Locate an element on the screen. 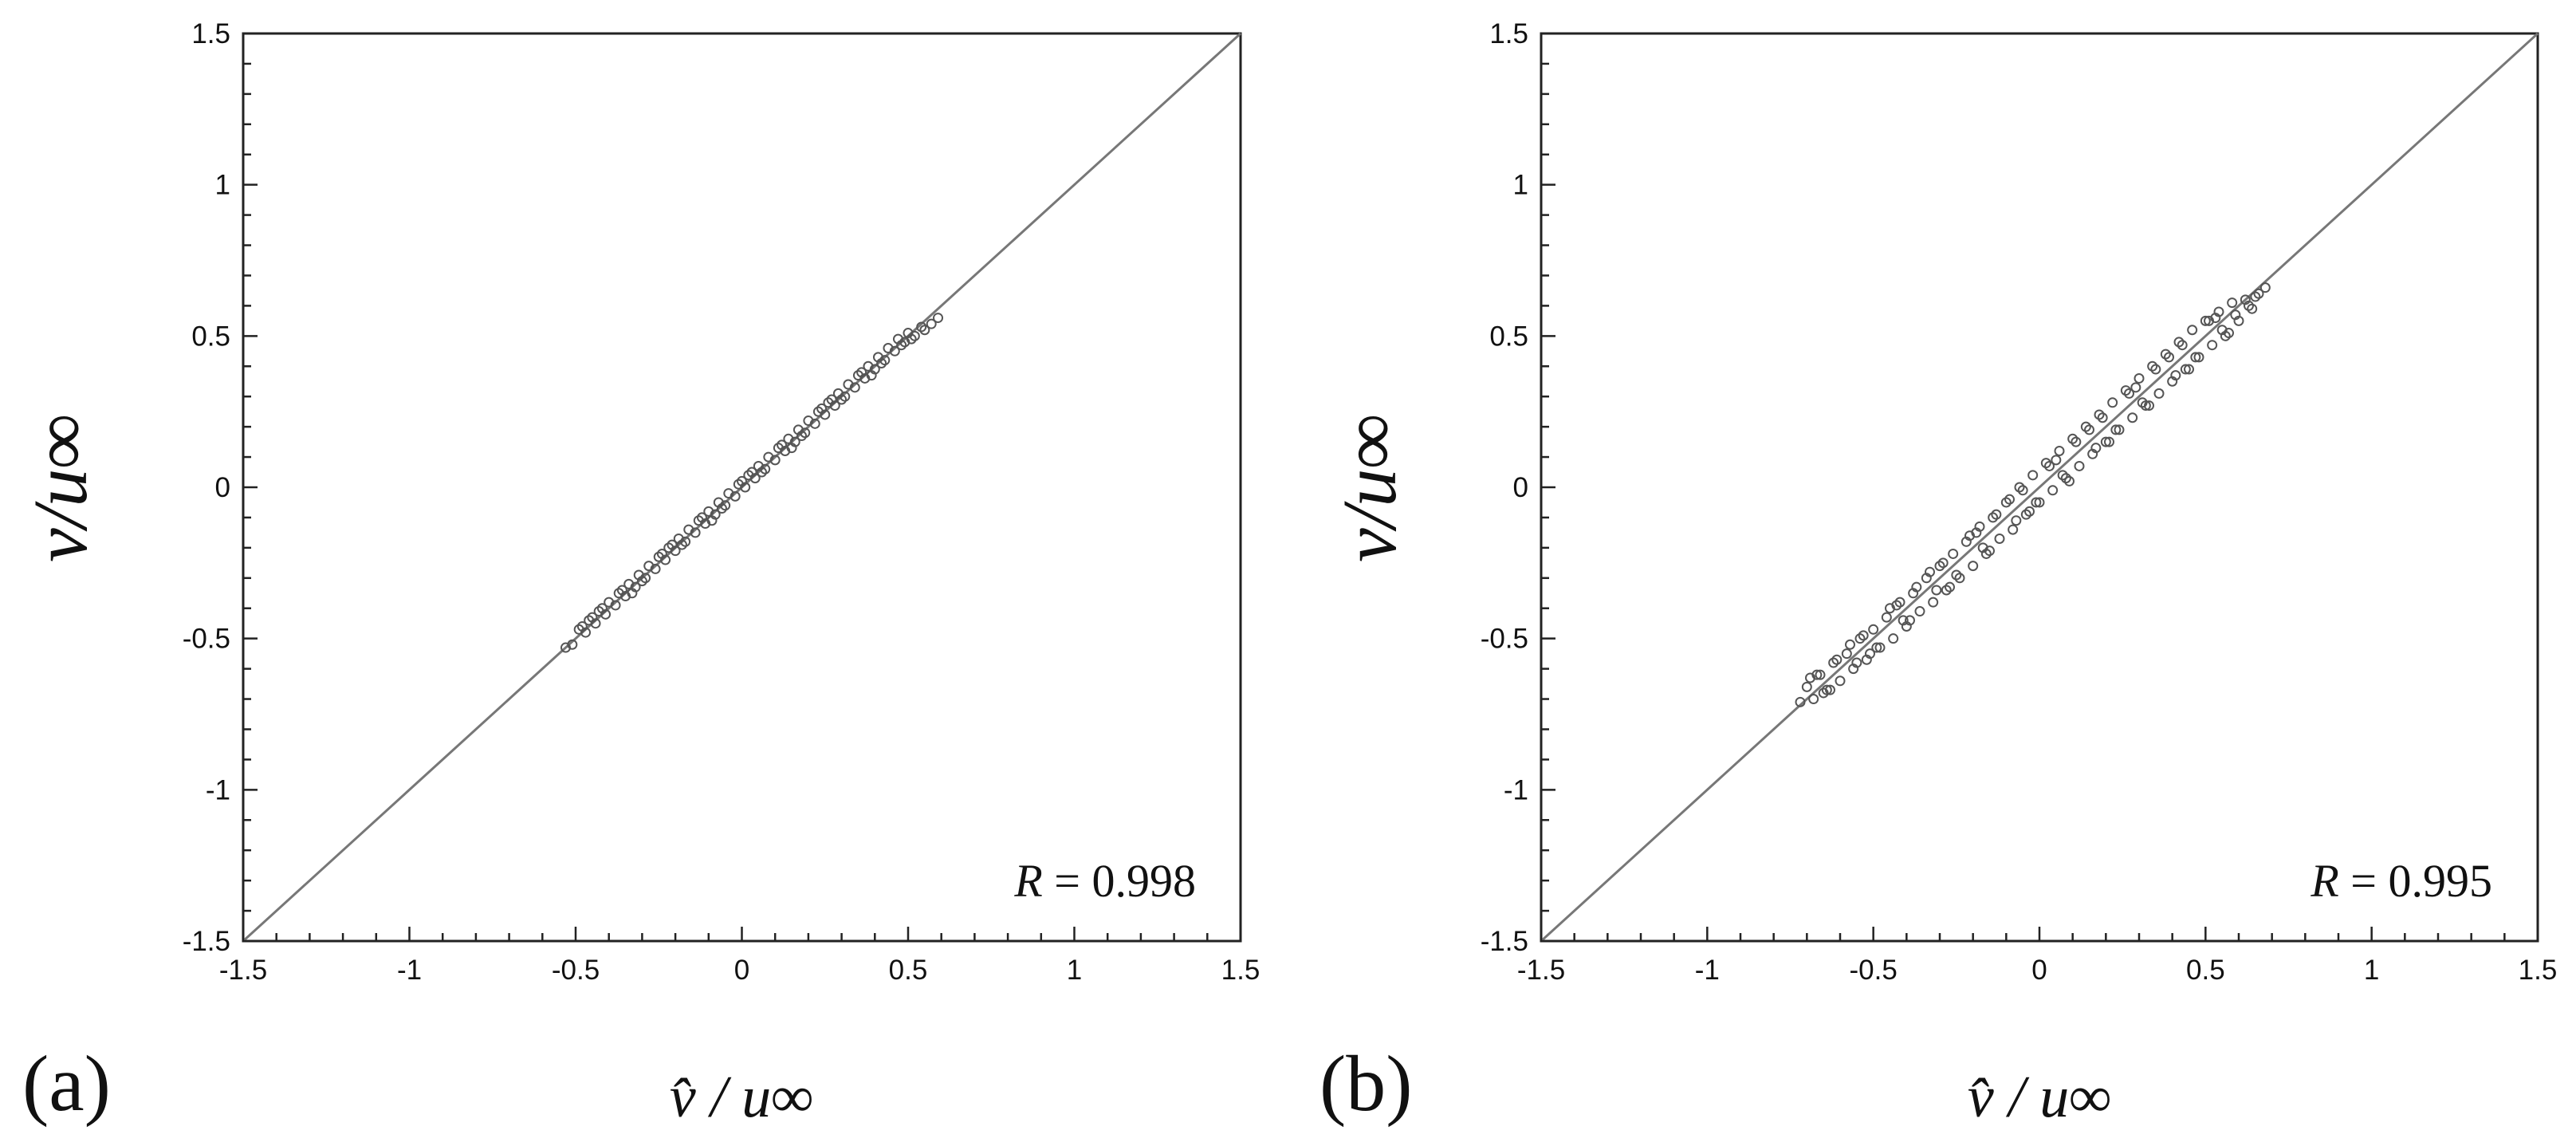 Image resolution: width=2576 pixels, height=1146 pixels. r-annotation: R = 0.998 is located at coordinates (1104, 881).